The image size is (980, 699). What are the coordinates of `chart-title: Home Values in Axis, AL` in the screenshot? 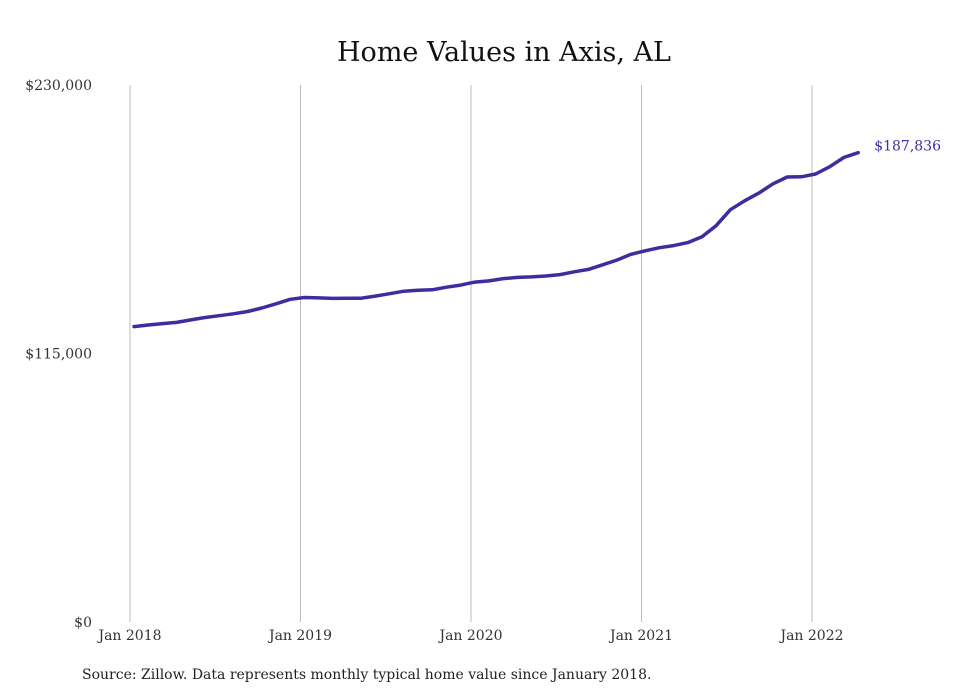 It's located at (504, 52).